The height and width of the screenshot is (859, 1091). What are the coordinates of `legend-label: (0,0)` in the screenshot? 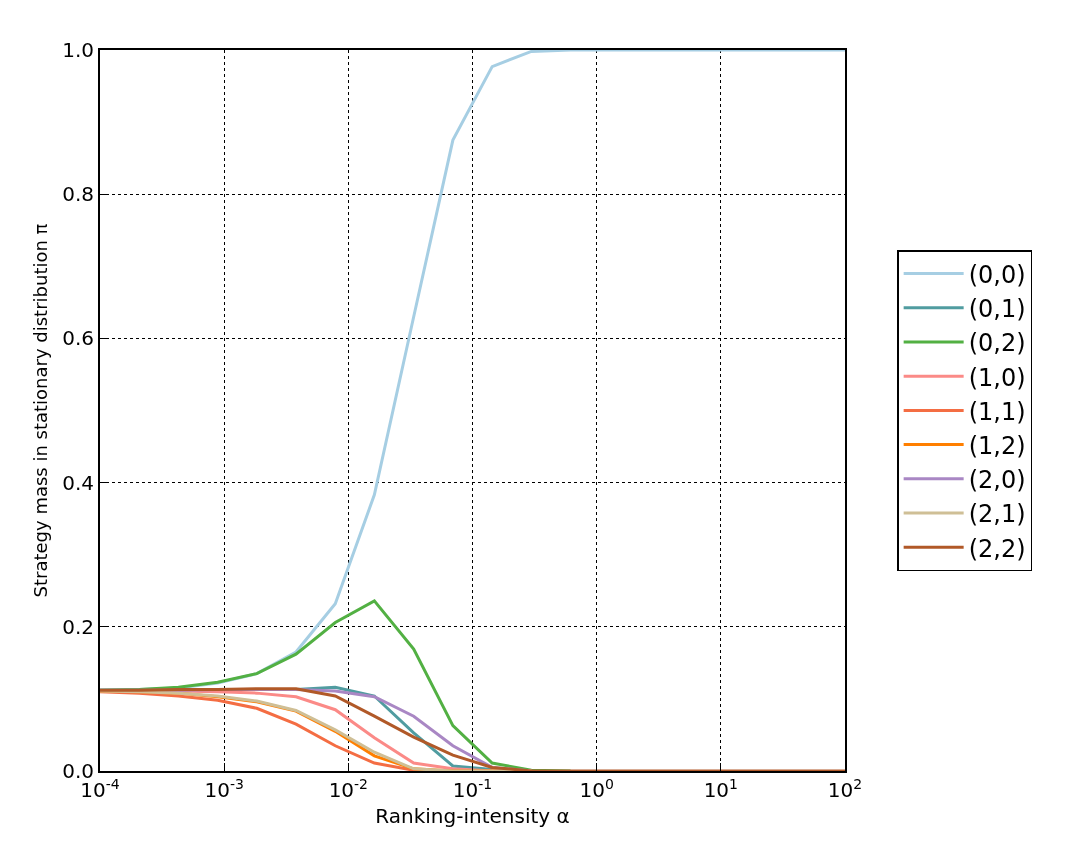 It's located at (997, 274).